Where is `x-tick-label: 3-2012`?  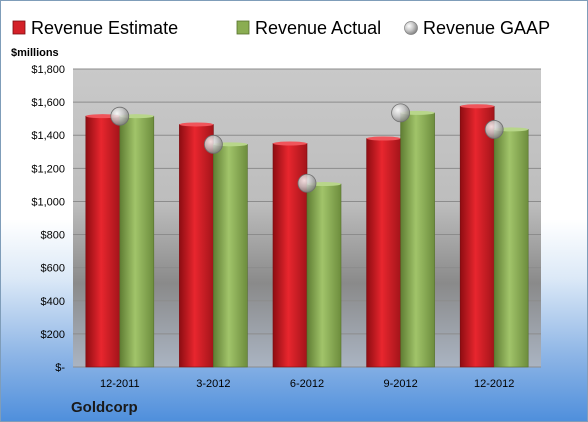
x-tick-label: 3-2012 is located at coordinates (213, 384).